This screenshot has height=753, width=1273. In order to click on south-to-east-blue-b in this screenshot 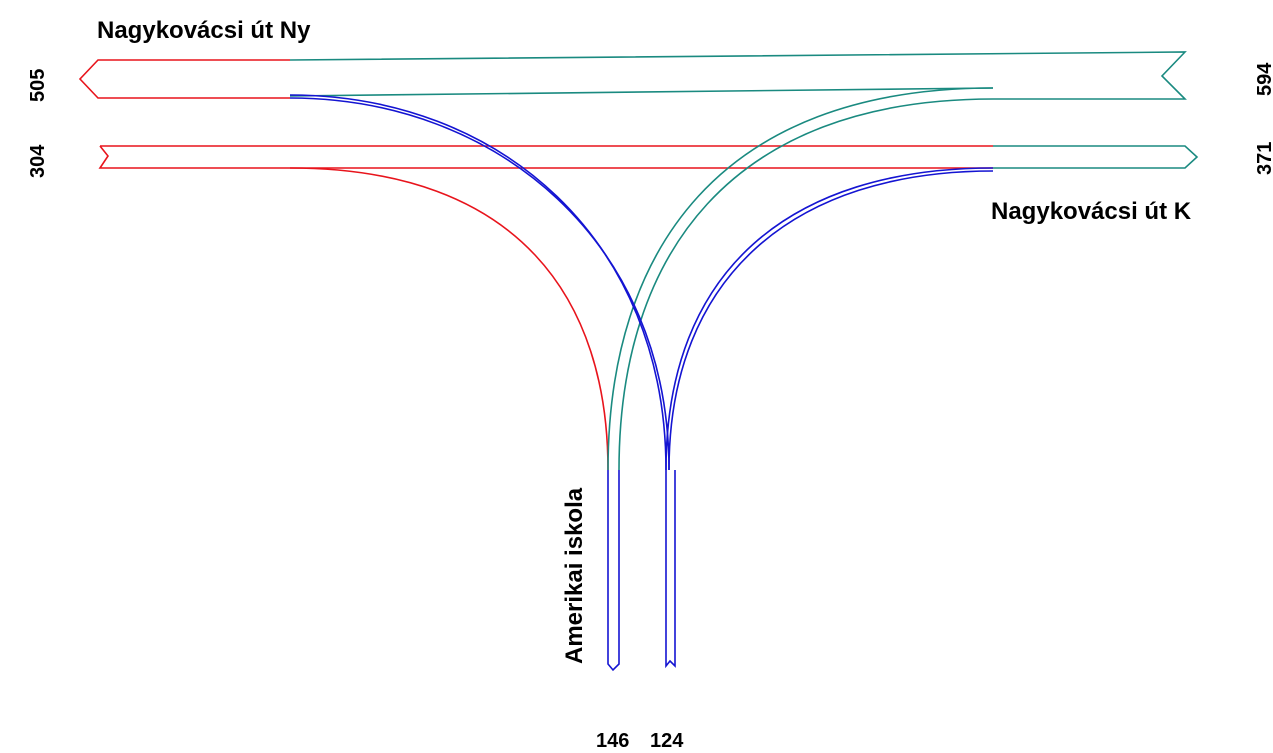, I will do `click(831, 320)`.